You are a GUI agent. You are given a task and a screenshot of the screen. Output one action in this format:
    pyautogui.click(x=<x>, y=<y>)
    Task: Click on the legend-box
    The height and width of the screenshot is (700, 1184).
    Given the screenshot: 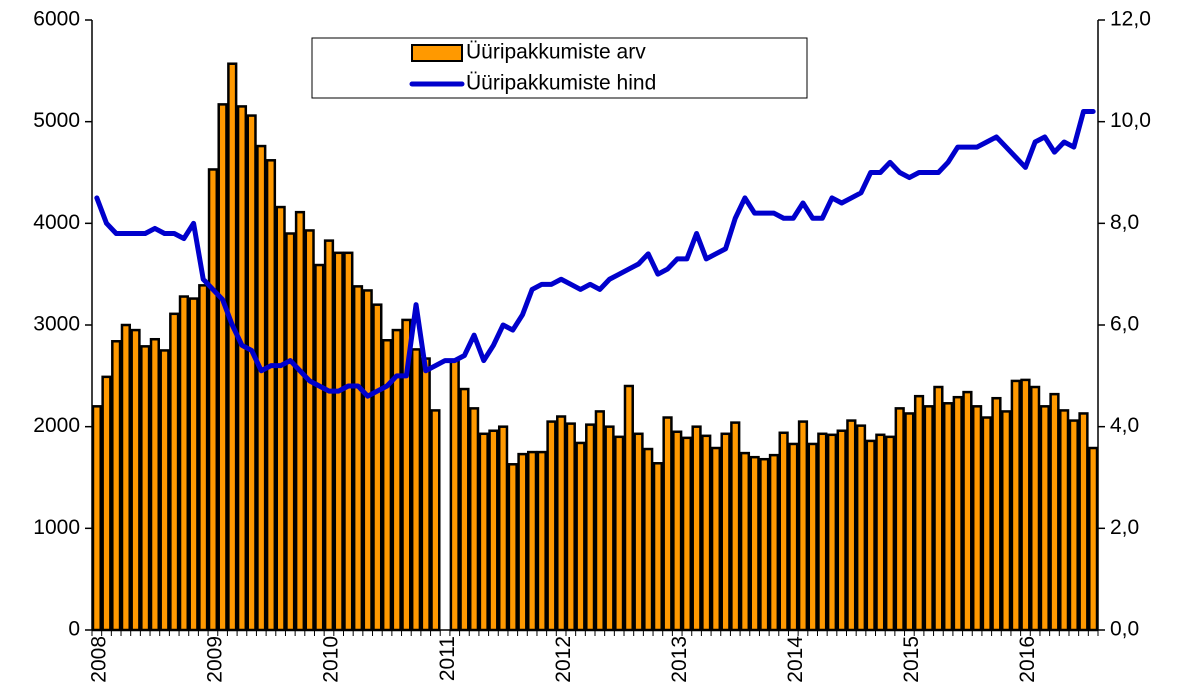 What is the action you would take?
    pyautogui.click(x=559, y=68)
    